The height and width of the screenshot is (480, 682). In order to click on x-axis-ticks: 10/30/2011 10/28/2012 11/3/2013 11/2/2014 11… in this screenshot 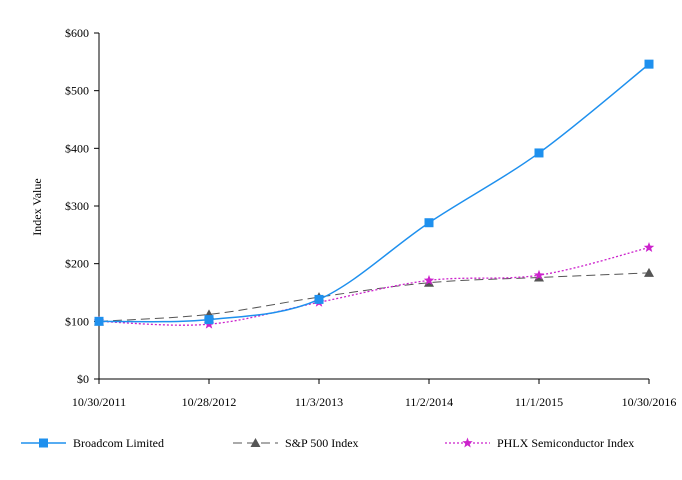, I will do `click(374, 394)`.